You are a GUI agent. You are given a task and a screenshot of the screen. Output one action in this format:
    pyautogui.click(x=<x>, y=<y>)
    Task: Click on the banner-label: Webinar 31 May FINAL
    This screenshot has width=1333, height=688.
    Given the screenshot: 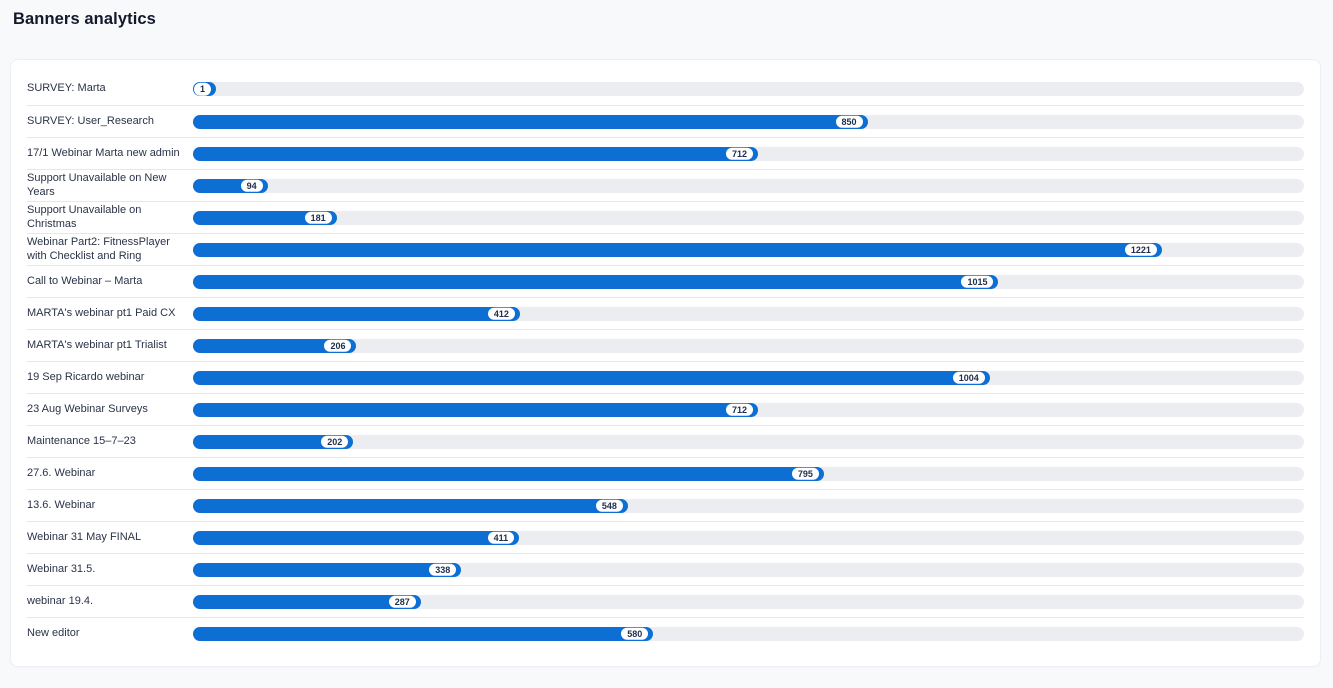 What is the action you would take?
    pyautogui.click(x=84, y=536)
    